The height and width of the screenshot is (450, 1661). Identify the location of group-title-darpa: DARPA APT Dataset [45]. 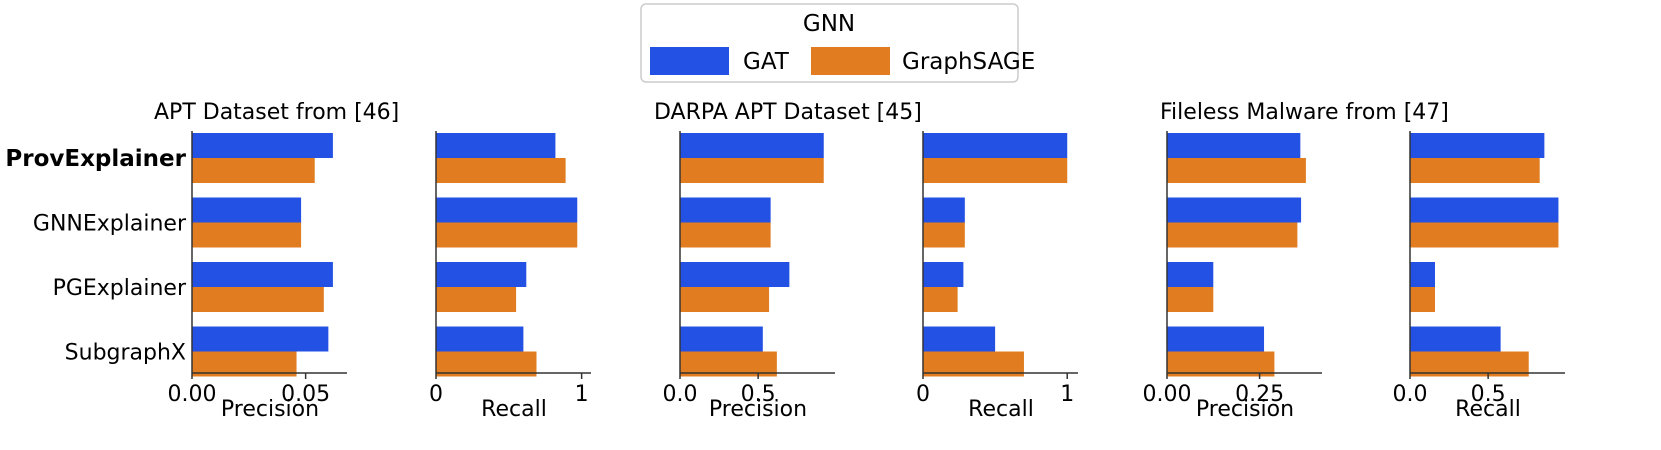
(788, 112).